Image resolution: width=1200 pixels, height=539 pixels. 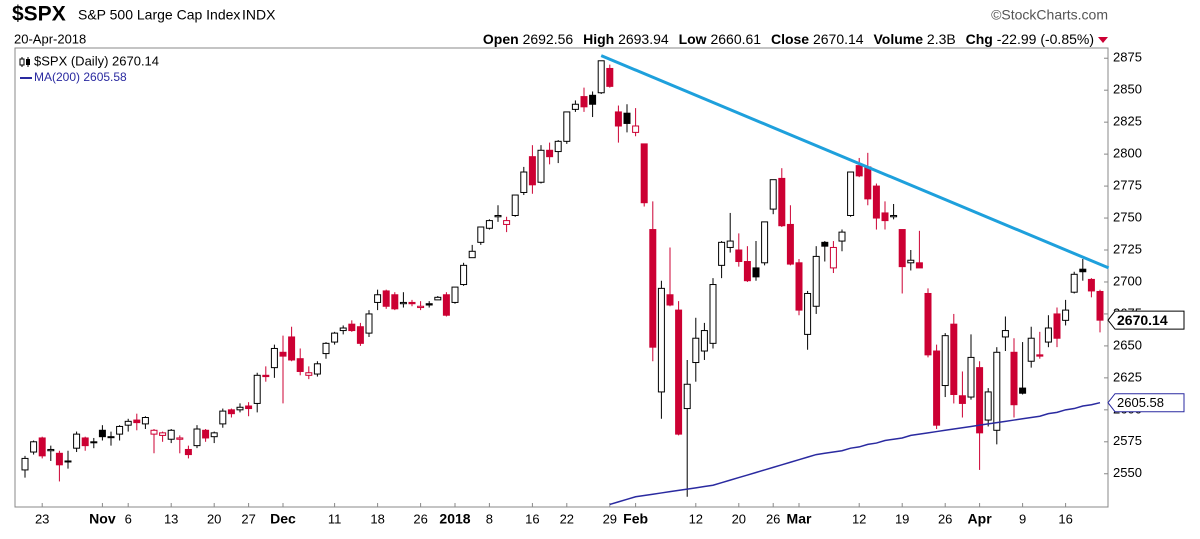 What do you see at coordinates (1127, 216) in the screenshot?
I see `y-tick-label: 2750` at bounding box center [1127, 216].